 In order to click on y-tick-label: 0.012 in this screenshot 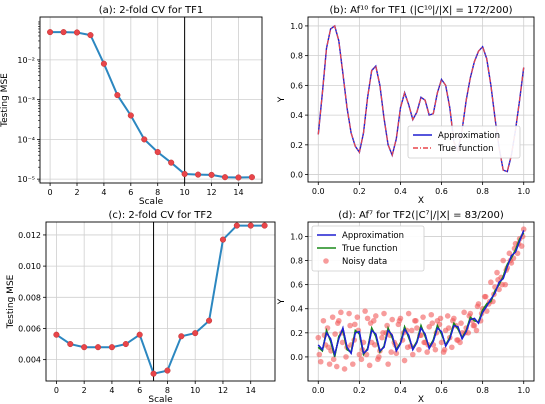, I will do `click(29, 235)`.